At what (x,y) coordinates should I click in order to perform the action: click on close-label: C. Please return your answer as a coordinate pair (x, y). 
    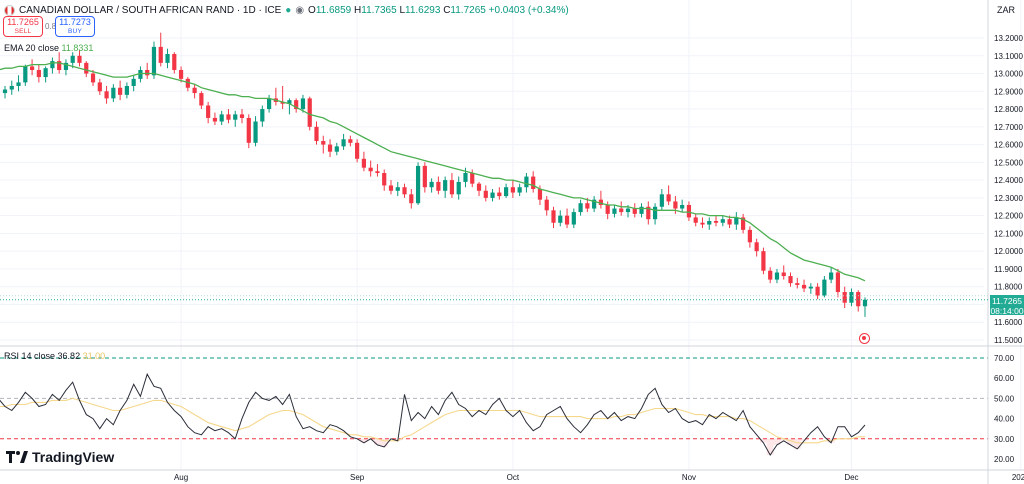
    Looking at the image, I should click on (447, 10).